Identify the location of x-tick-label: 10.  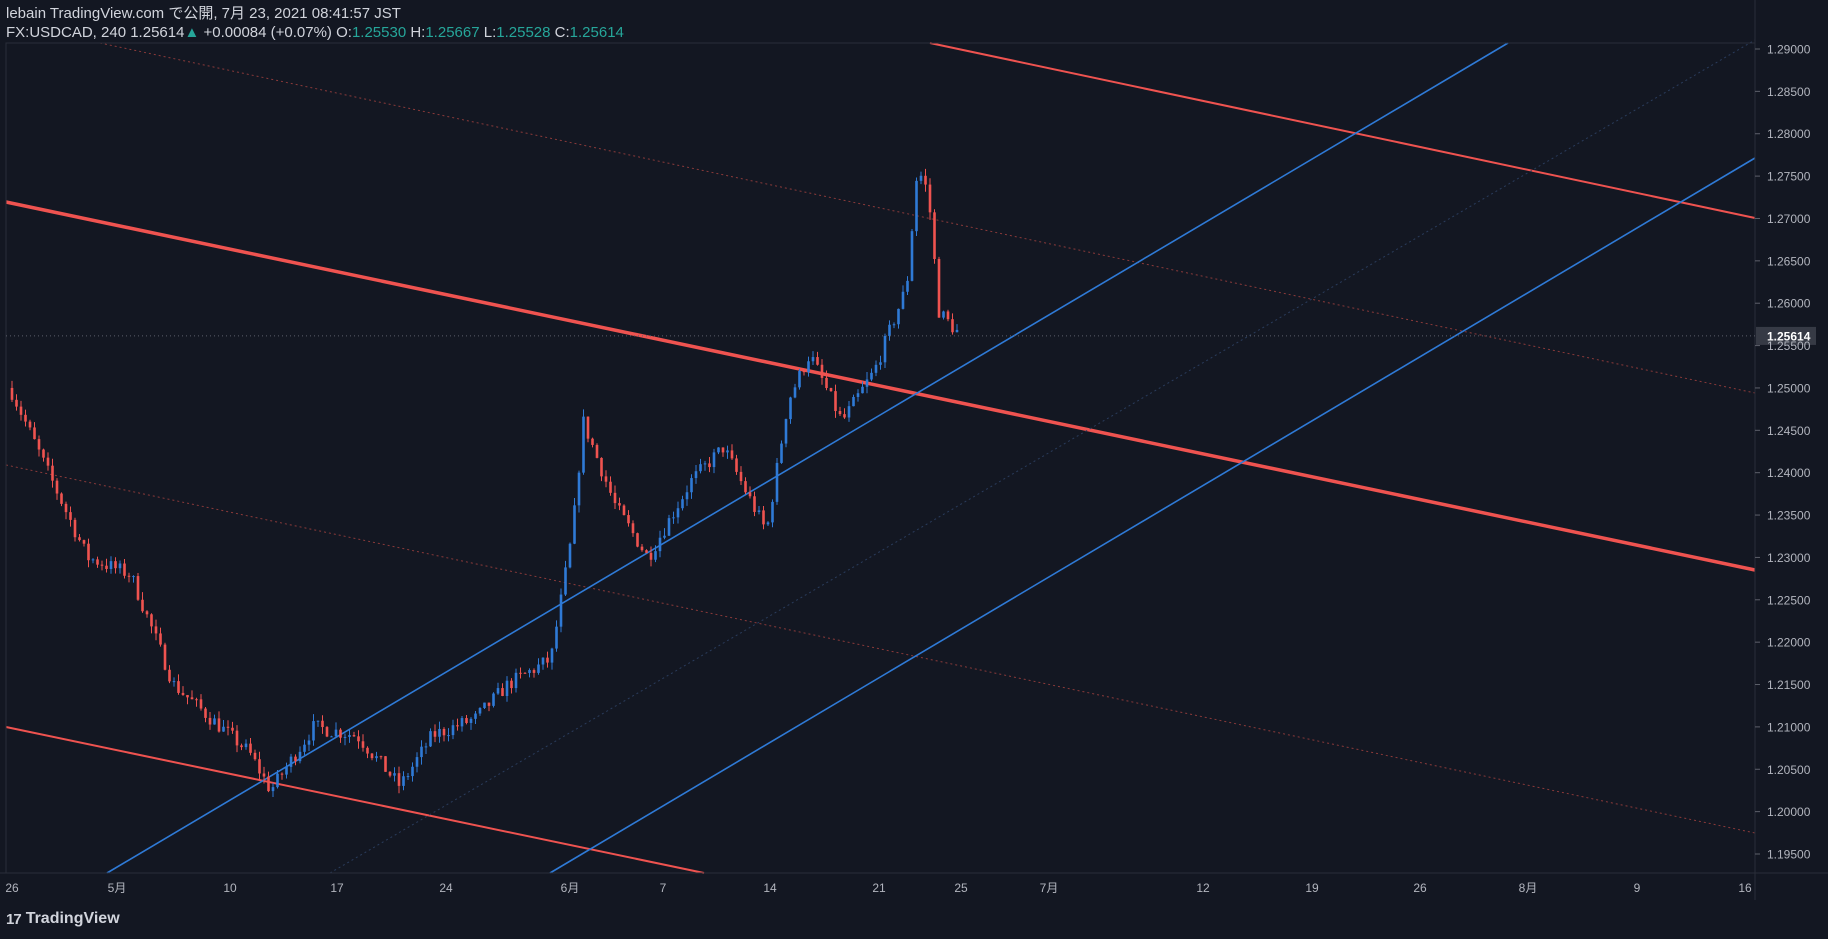
(230, 888).